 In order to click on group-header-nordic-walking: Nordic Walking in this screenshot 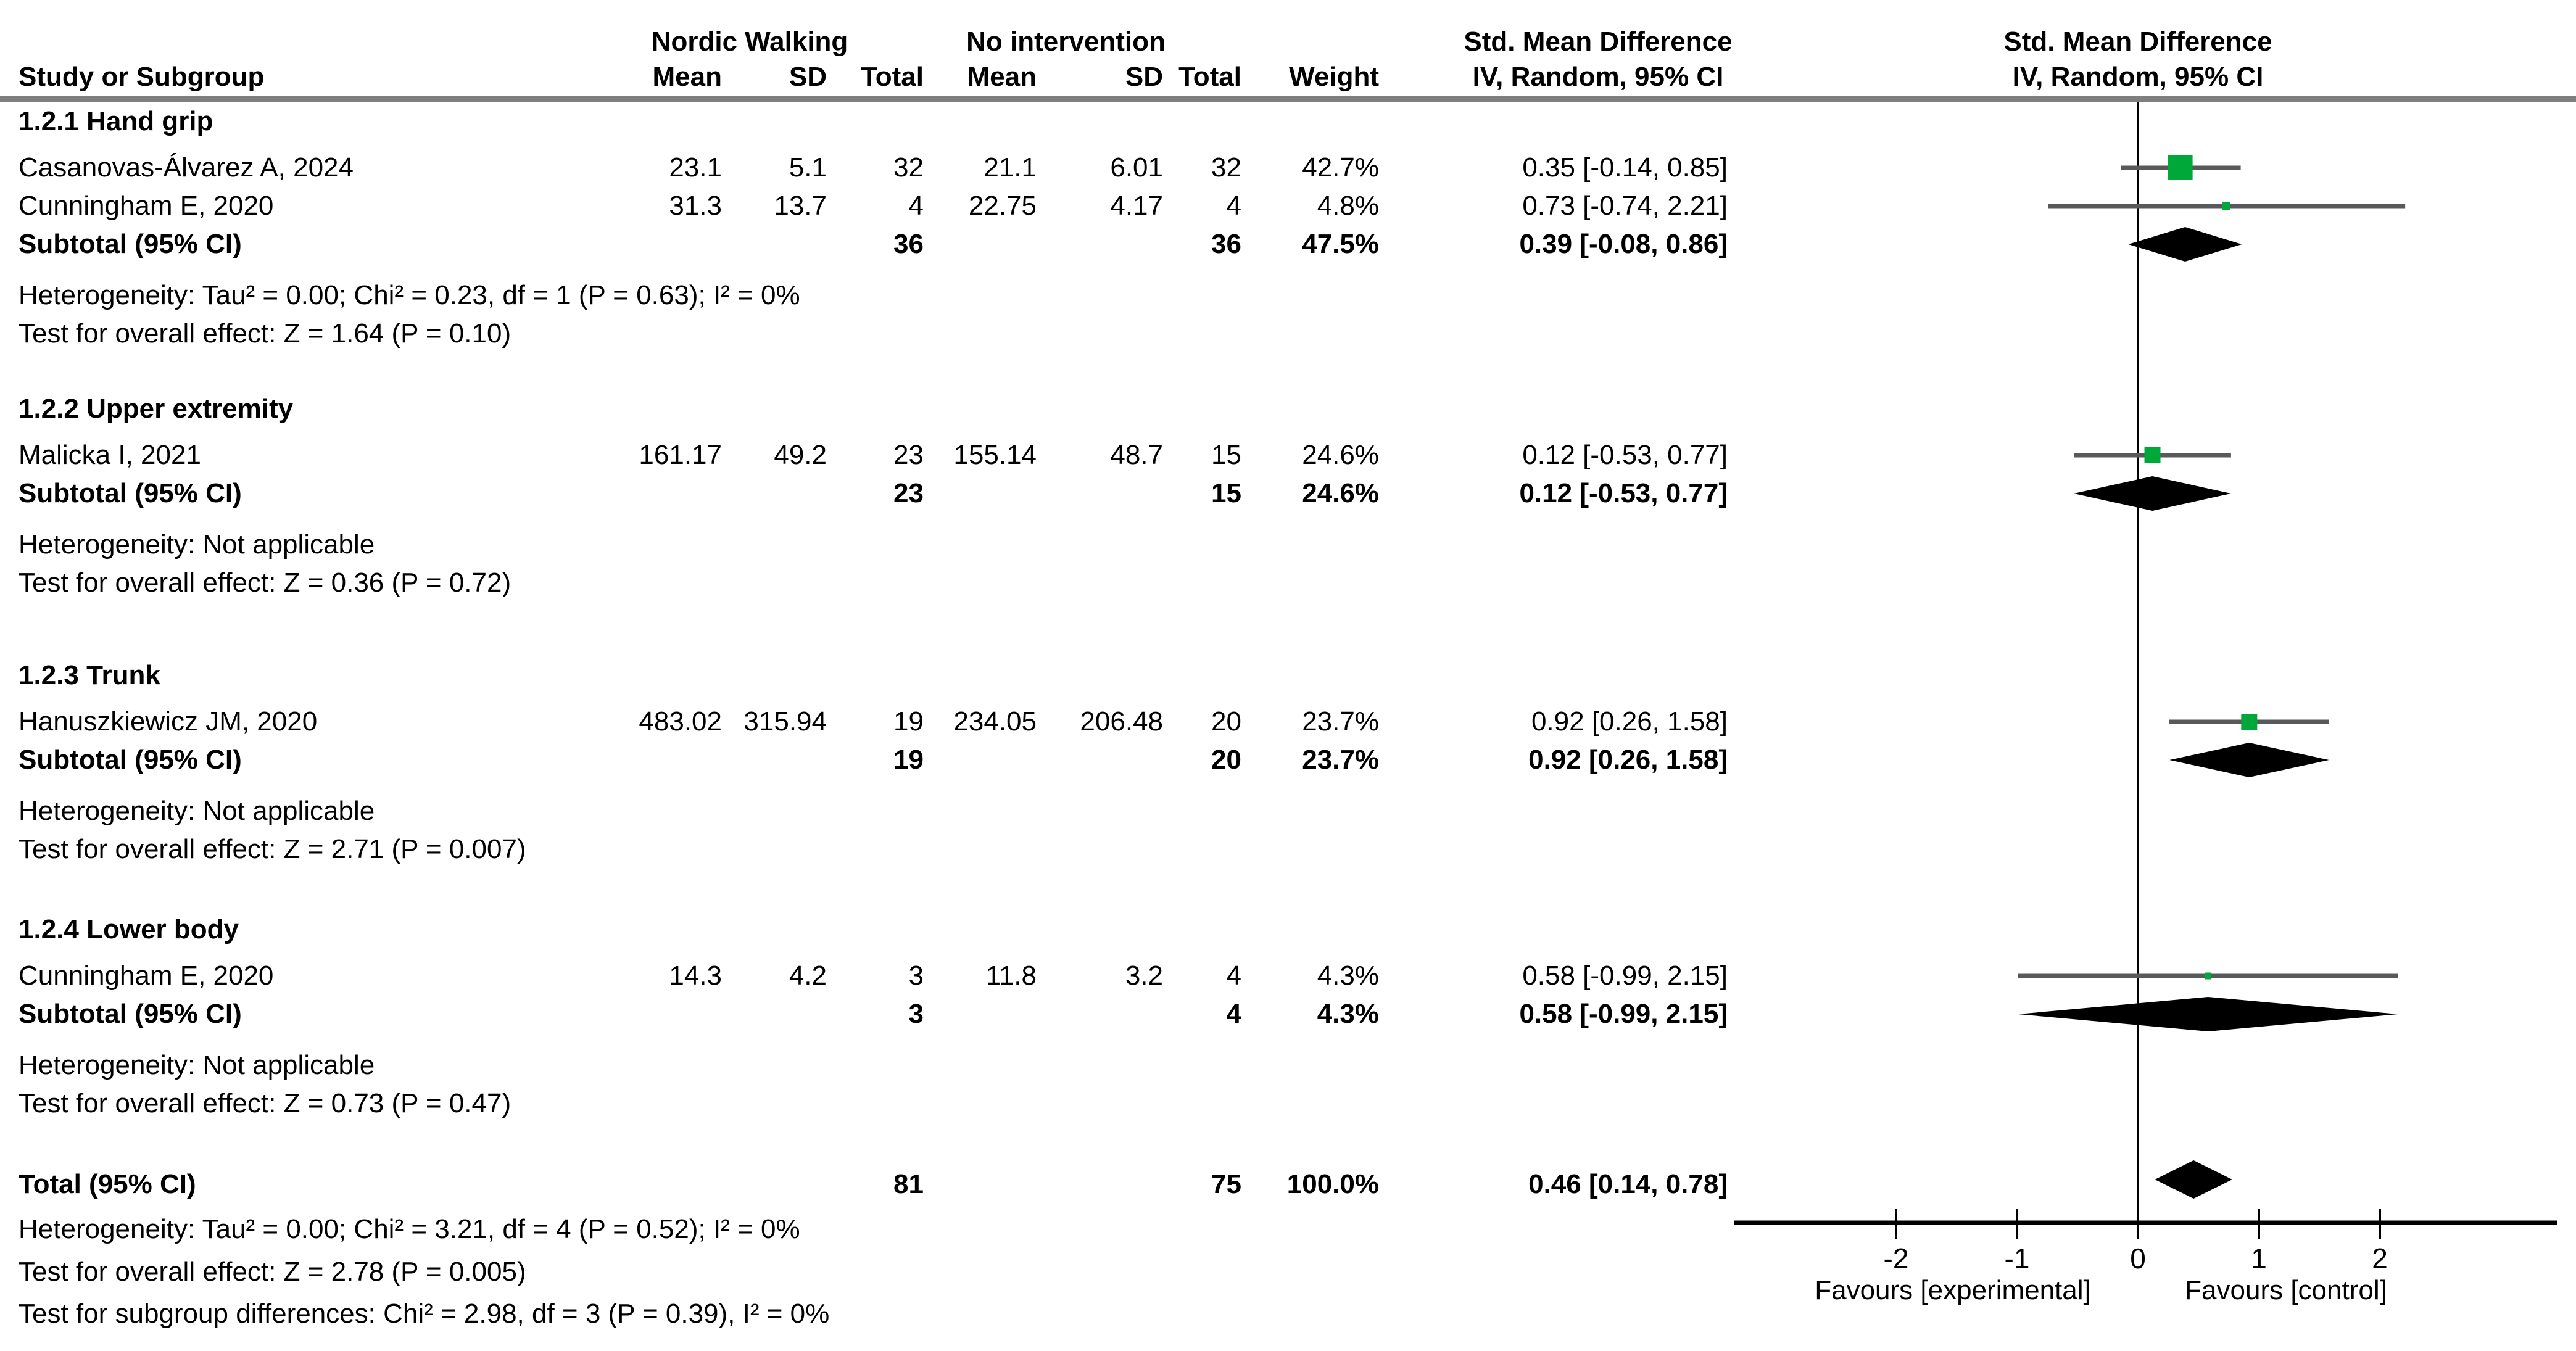, I will do `click(749, 42)`.